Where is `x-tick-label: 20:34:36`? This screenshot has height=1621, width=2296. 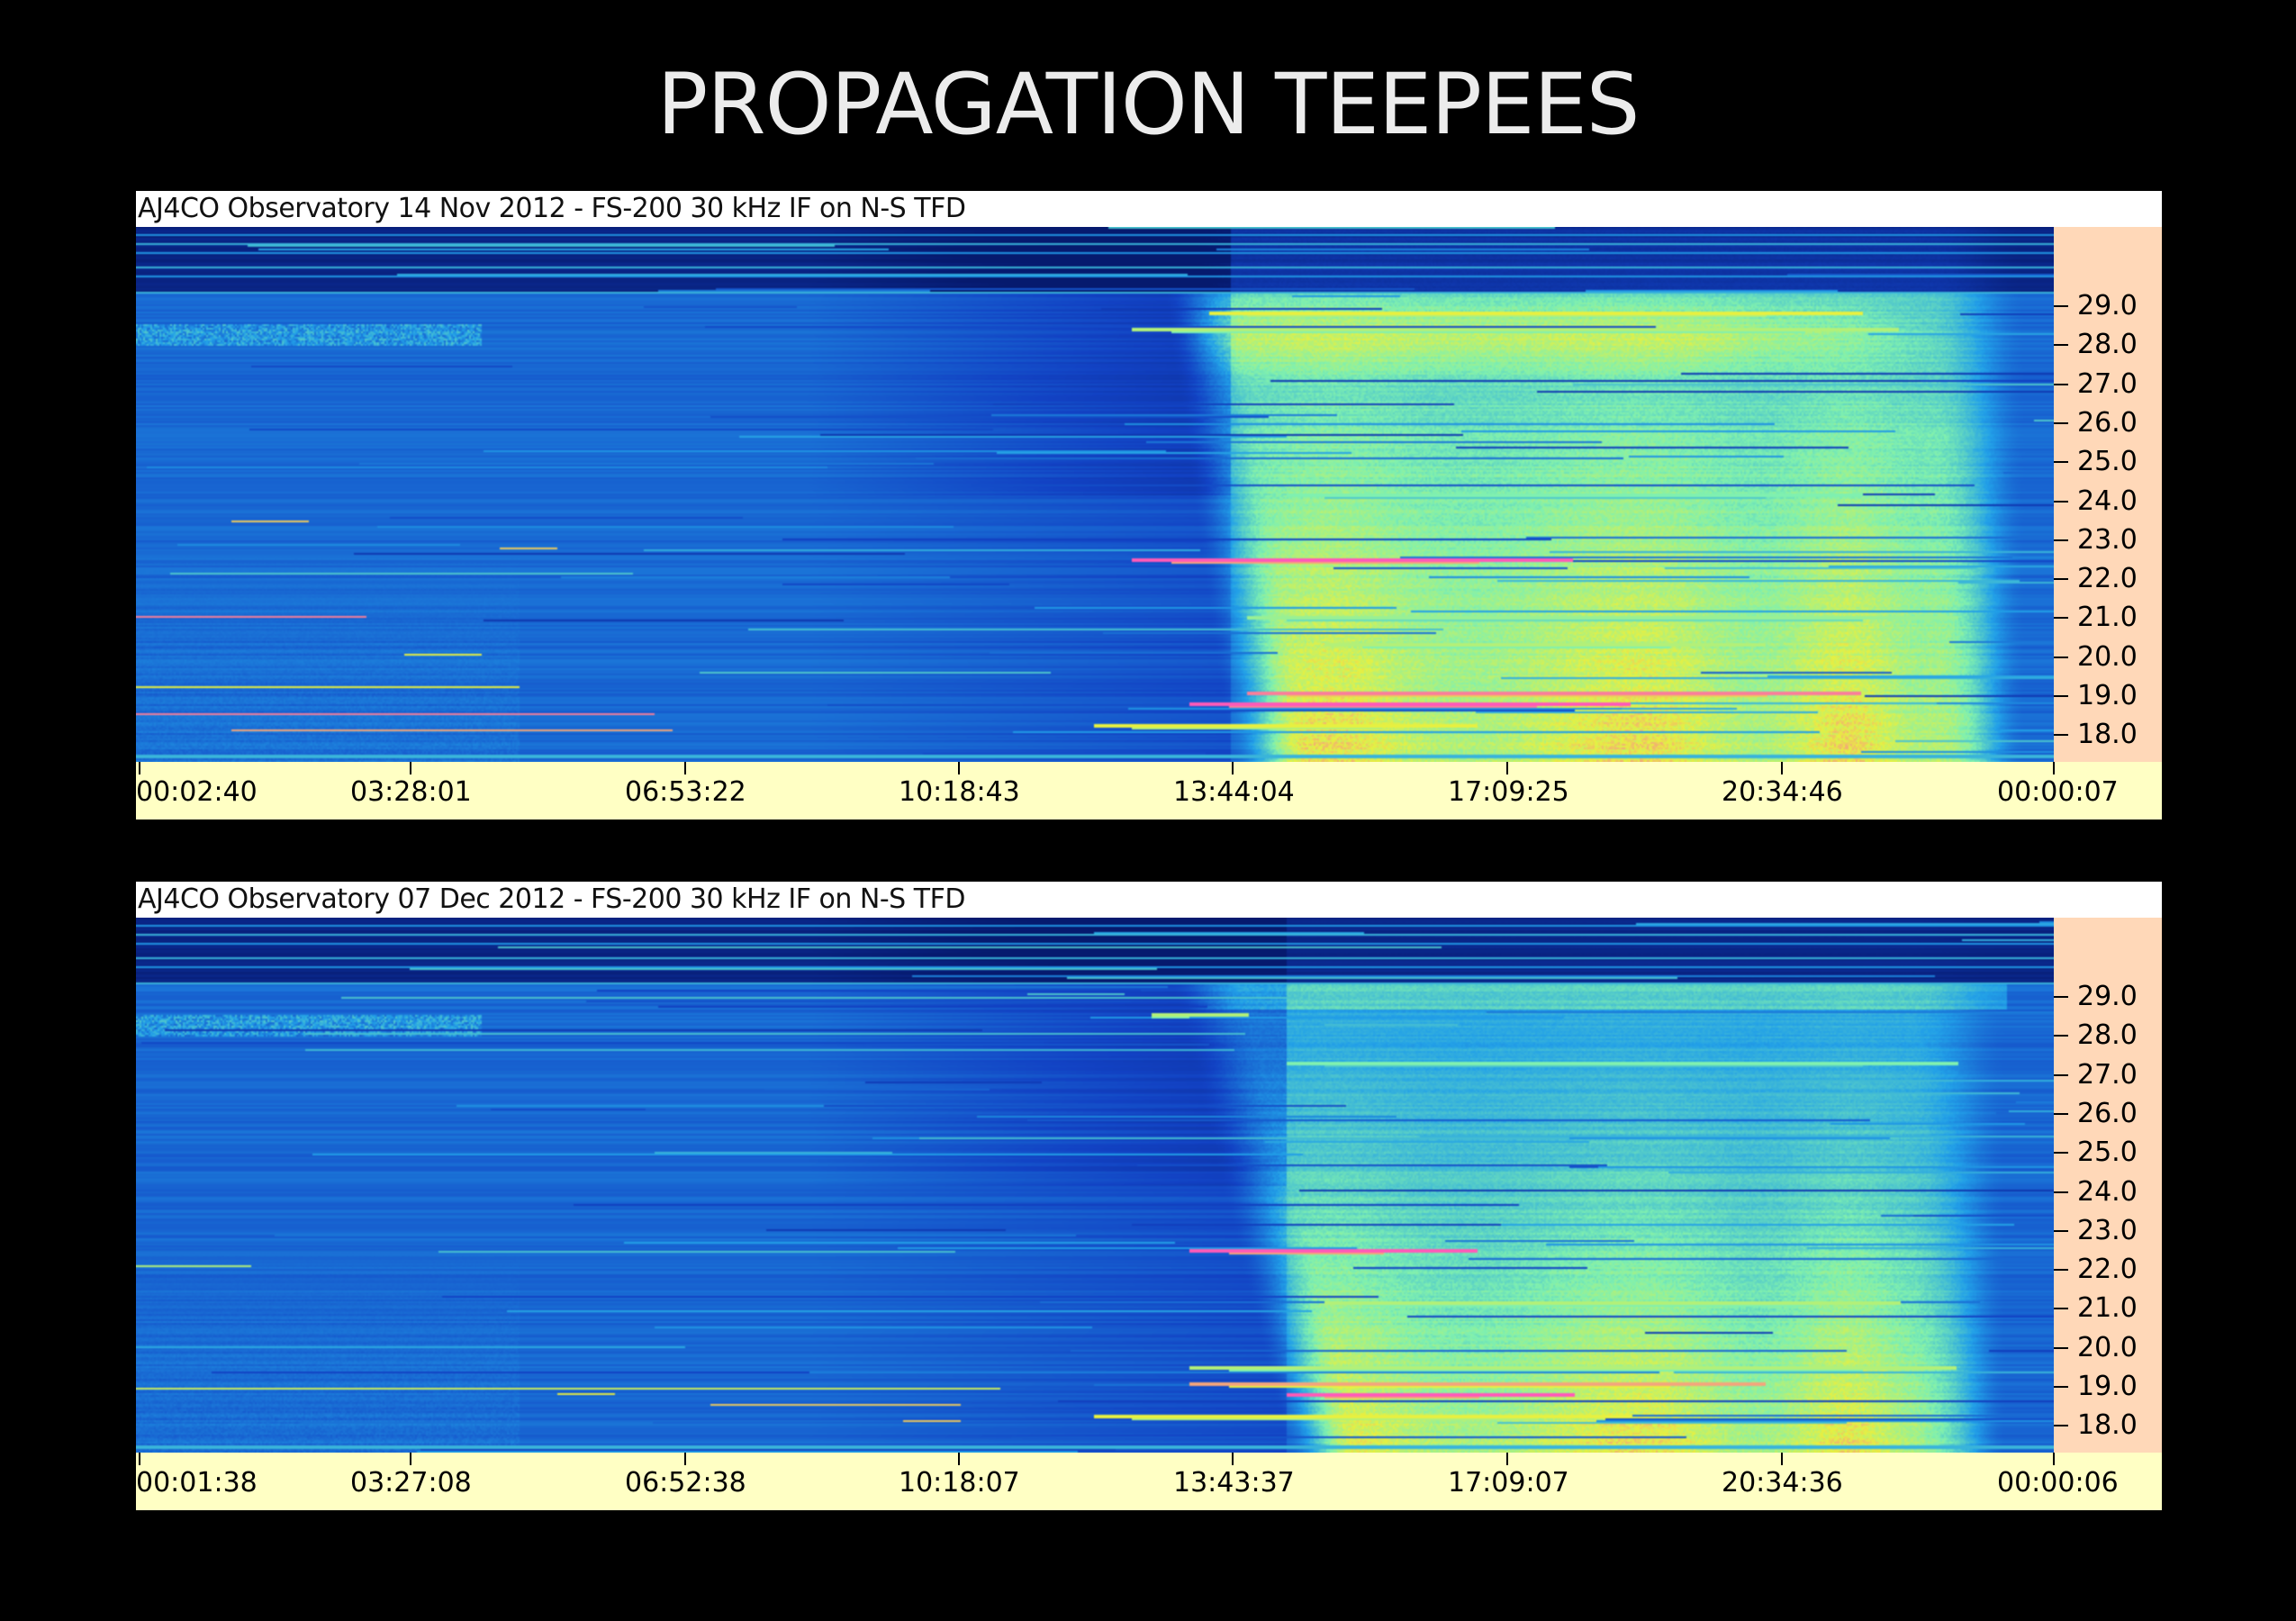 x-tick-label: 20:34:36 is located at coordinates (1782, 1483).